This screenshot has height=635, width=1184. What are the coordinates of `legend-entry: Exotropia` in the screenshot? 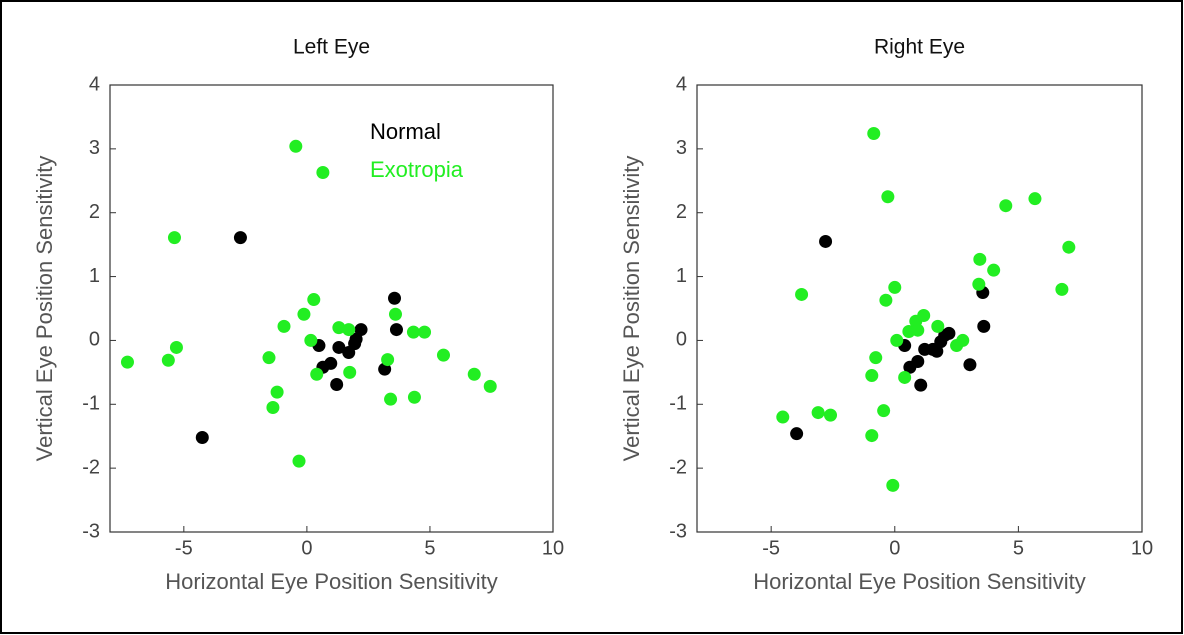 It's located at (417, 169).